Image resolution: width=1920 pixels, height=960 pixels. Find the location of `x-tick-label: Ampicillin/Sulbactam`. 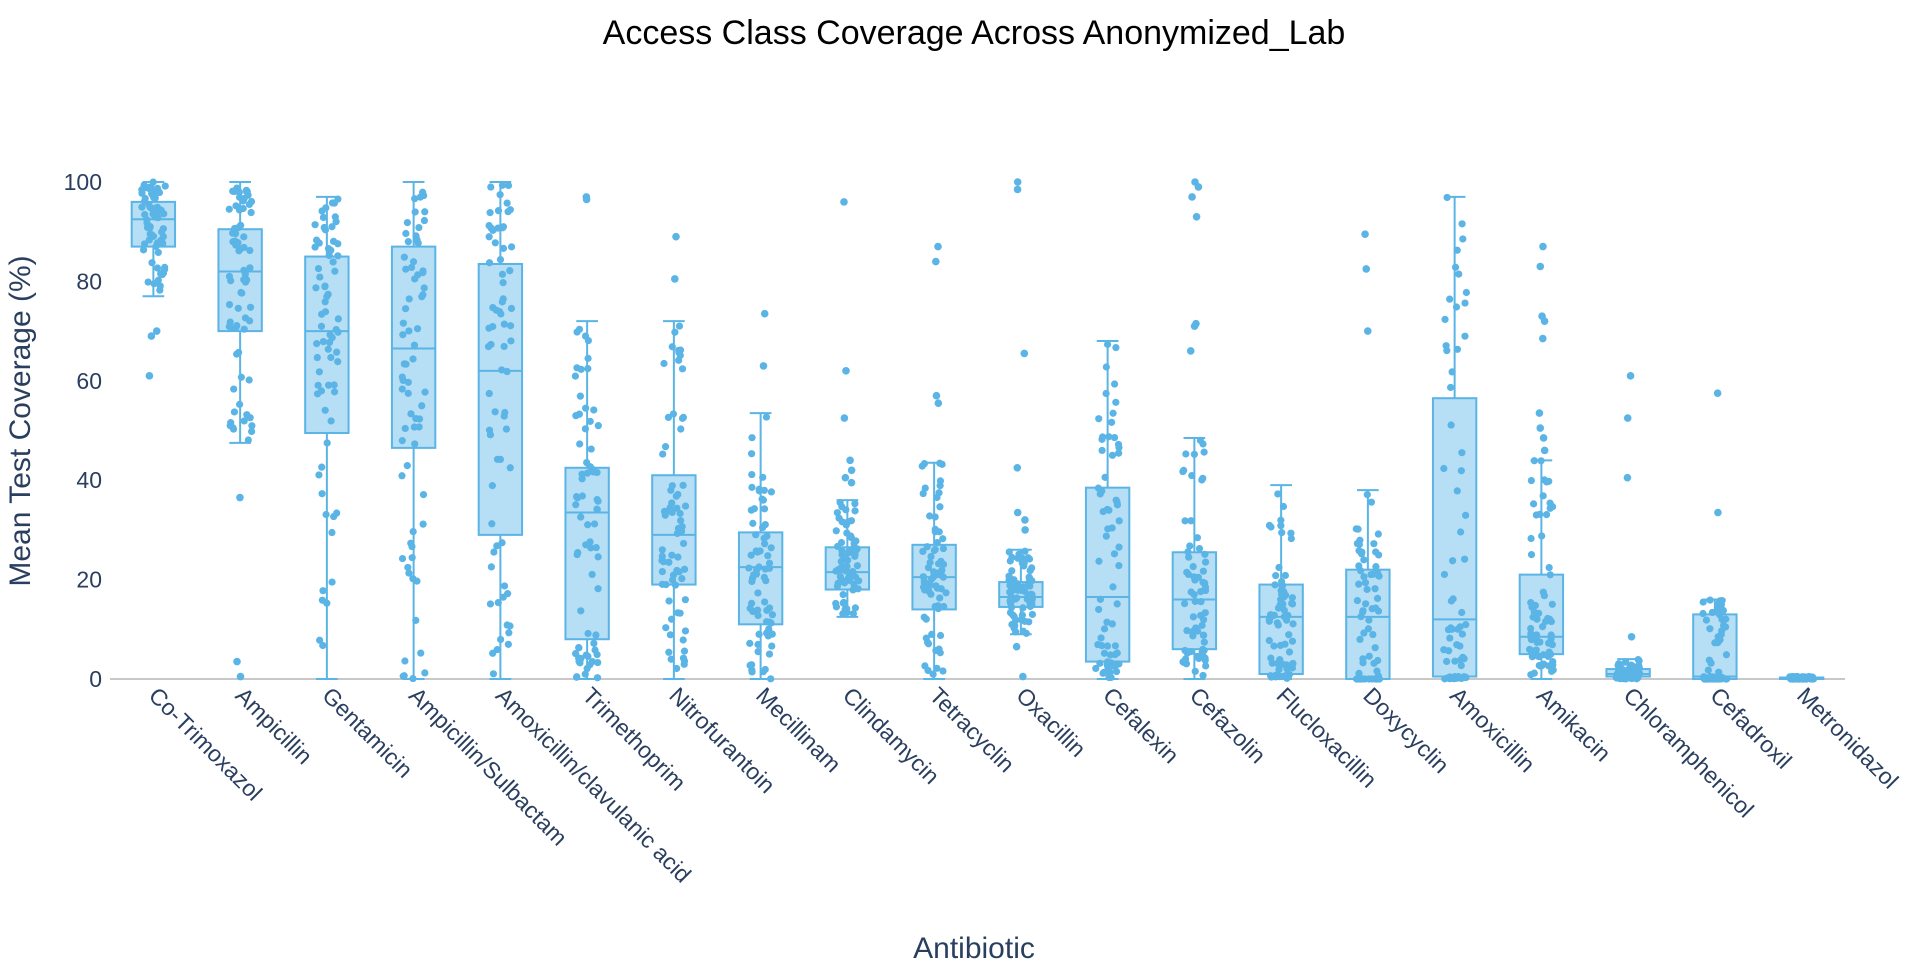

x-tick-label: Ampicillin/Sulbactam is located at coordinates (488, 766).